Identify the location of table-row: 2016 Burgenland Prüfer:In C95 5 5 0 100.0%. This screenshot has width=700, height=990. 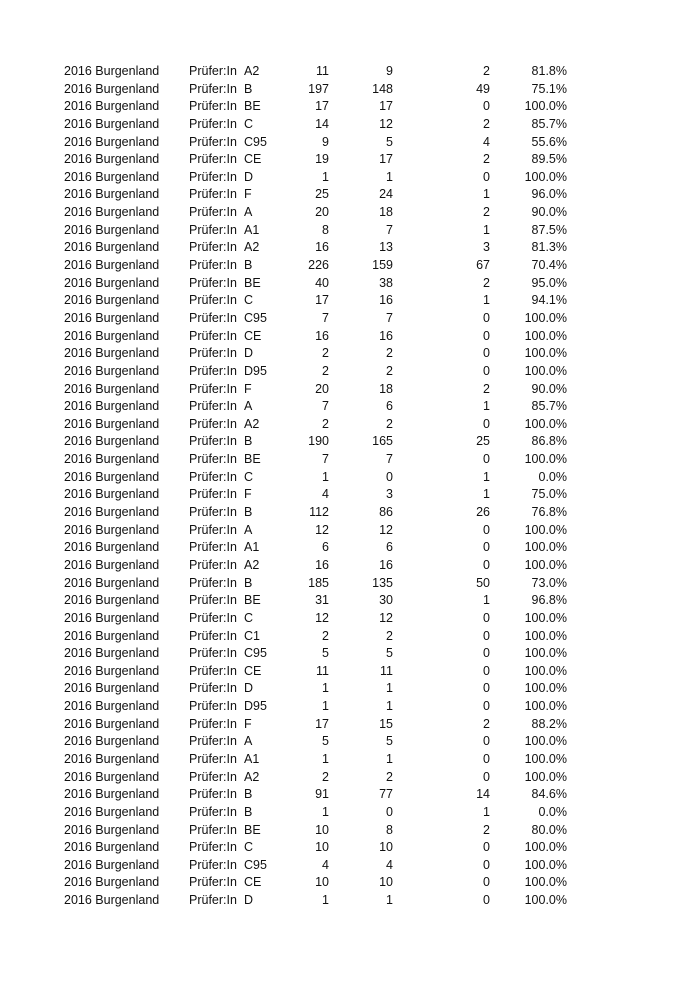
(350, 654).